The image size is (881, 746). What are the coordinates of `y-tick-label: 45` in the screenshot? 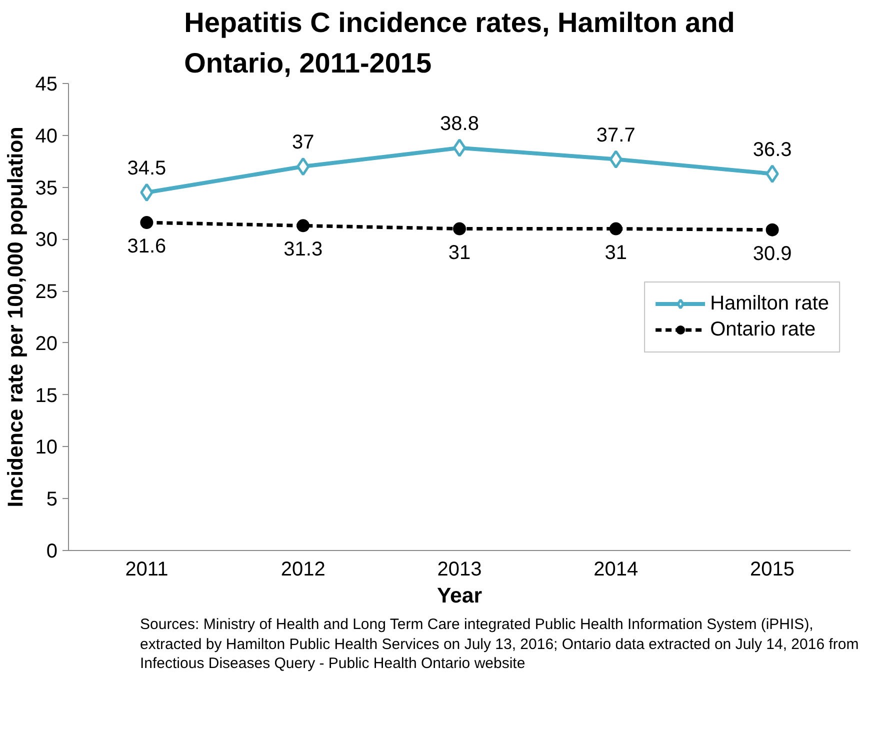 It's located at (46, 85).